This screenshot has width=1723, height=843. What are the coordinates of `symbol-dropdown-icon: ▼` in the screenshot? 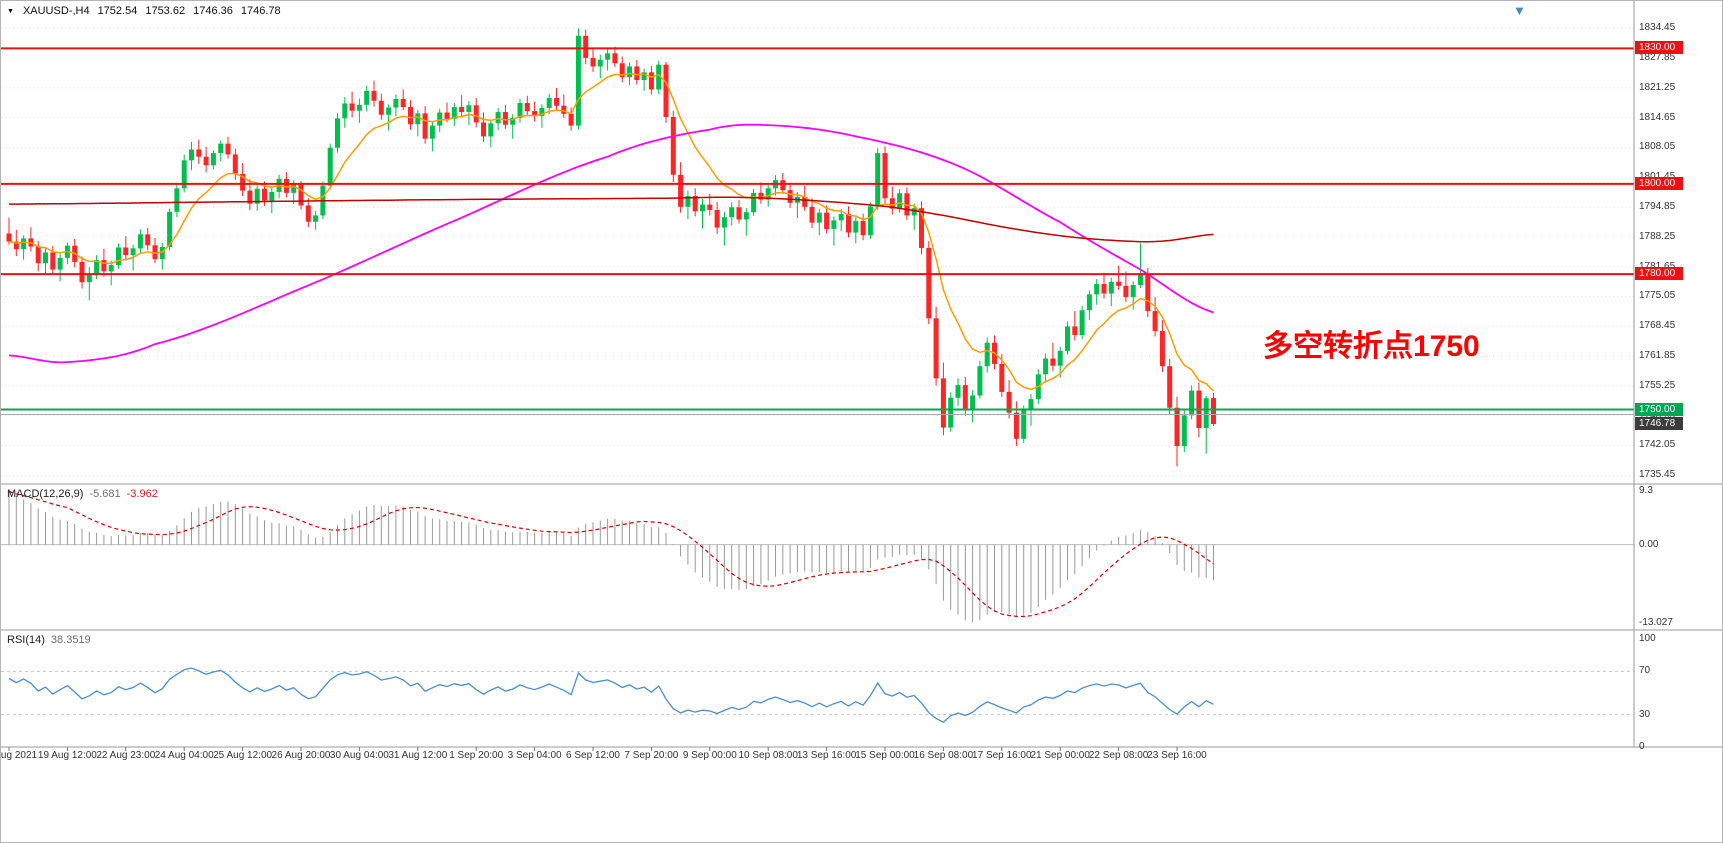 It's located at (10, 11).